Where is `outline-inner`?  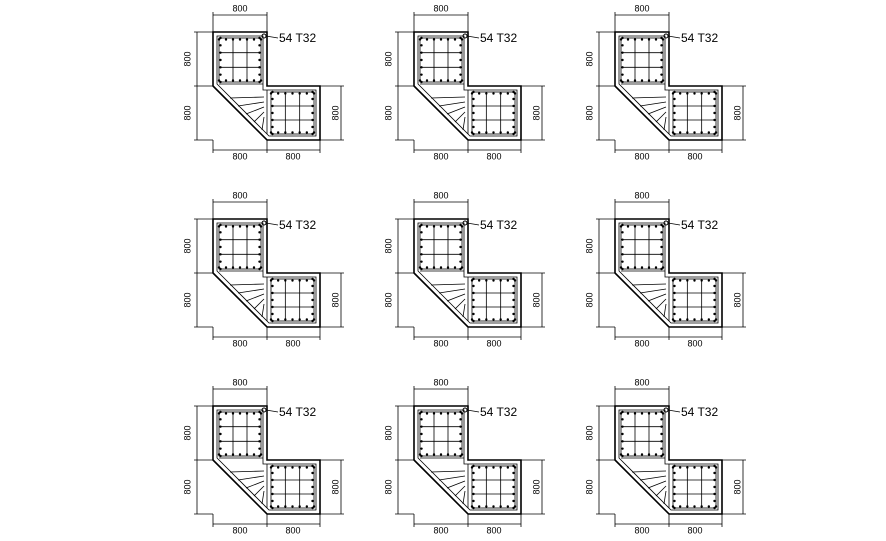 outline-inner is located at coordinates (467, 273).